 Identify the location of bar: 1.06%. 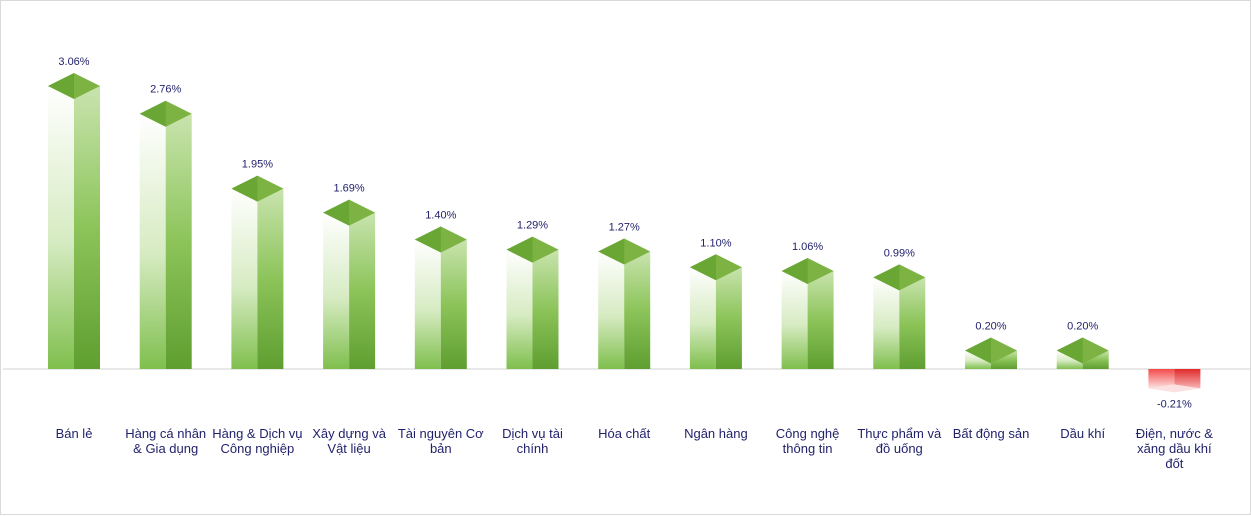
(807, 305).